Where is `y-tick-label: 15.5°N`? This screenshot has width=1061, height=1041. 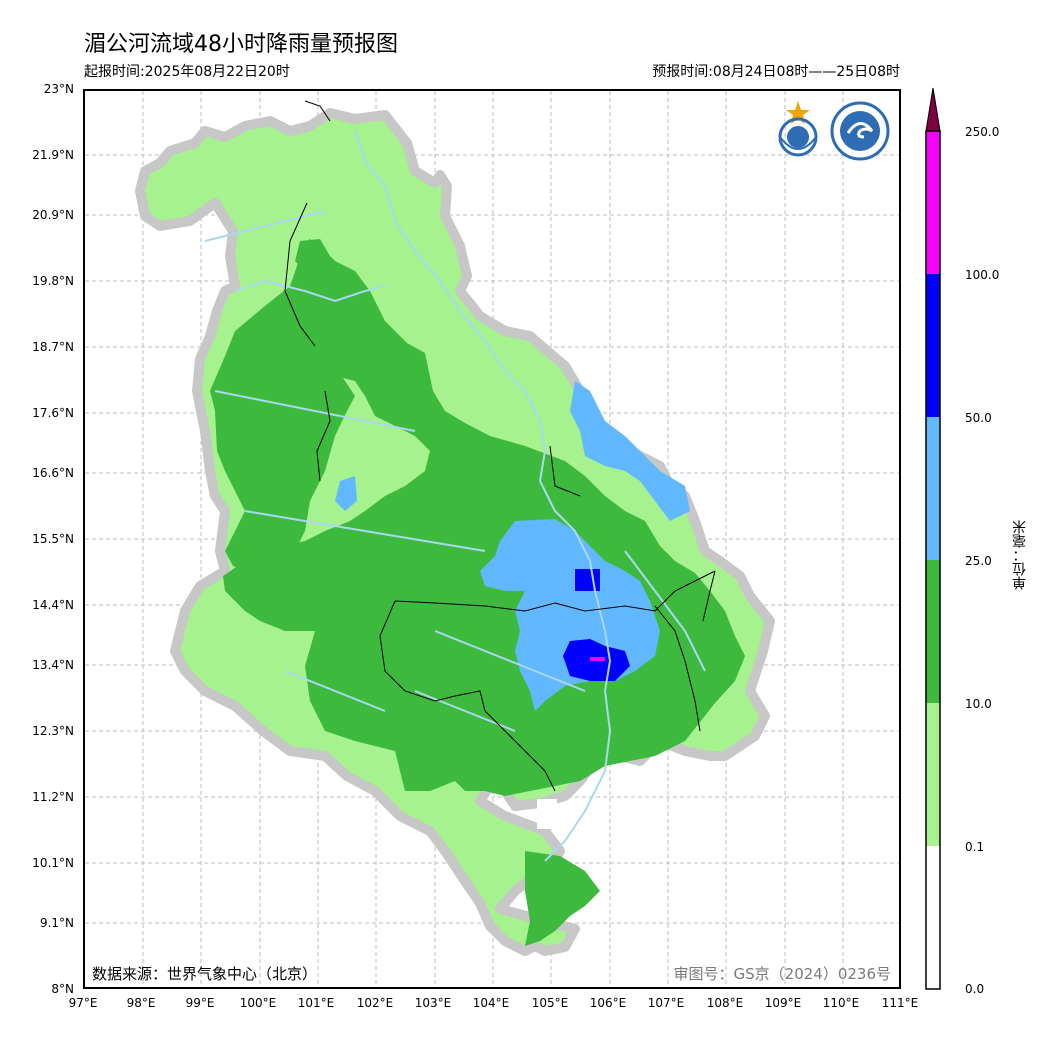 y-tick-label: 15.5°N is located at coordinates (53, 539).